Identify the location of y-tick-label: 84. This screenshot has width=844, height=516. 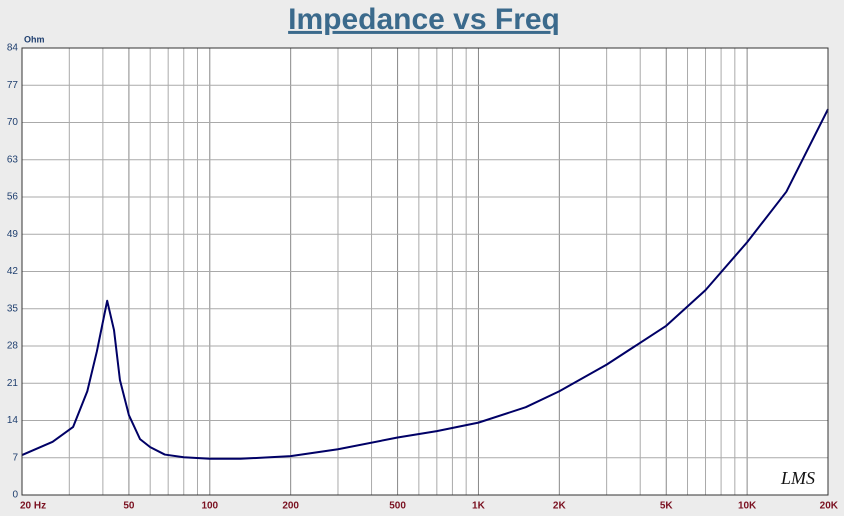
(13, 48).